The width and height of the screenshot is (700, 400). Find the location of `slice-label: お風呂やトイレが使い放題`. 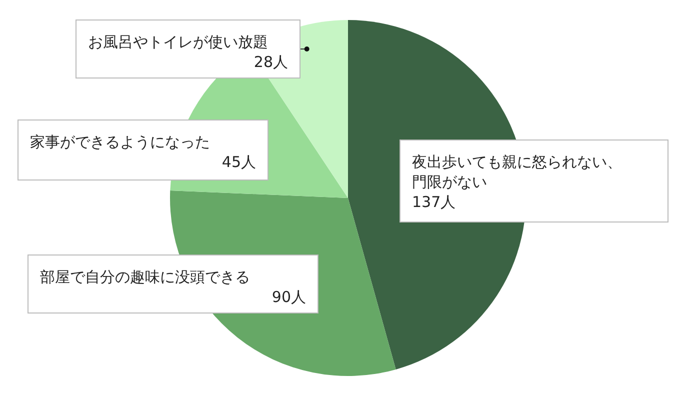

slice-label: お風呂やトイレが使い放題 is located at coordinates (178, 42).